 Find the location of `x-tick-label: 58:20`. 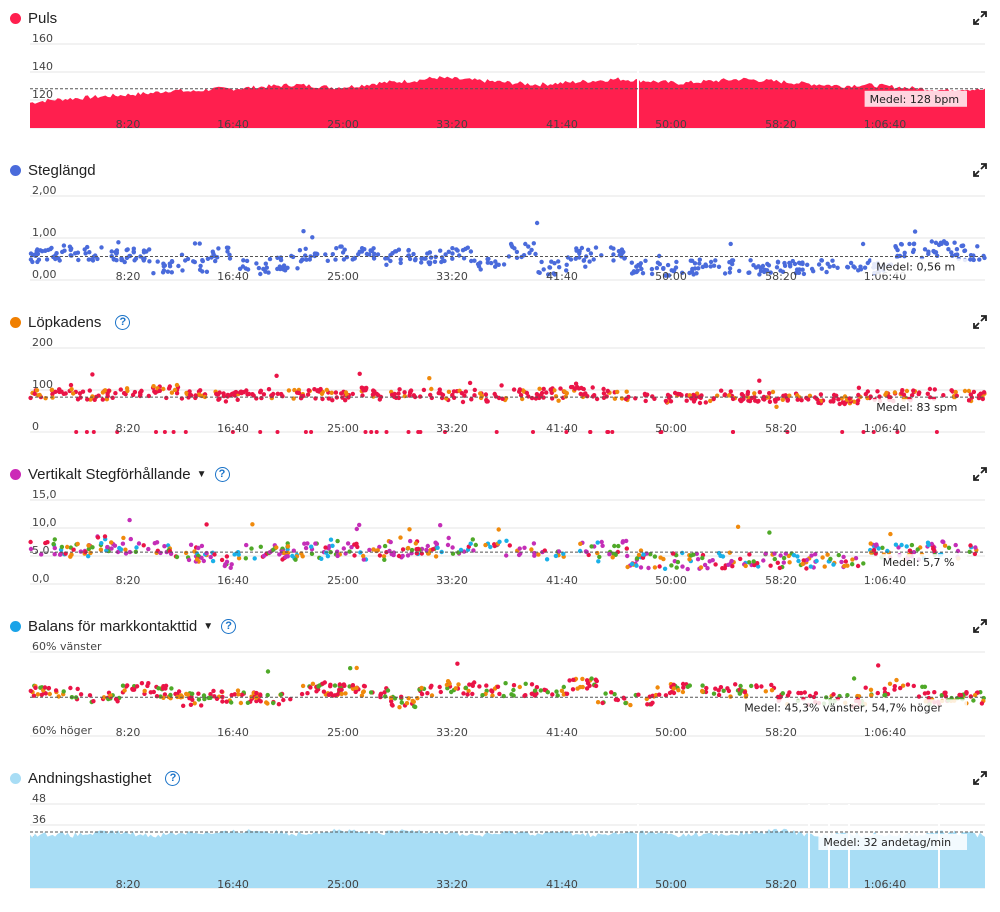

x-tick-label: 58:20 is located at coordinates (781, 884).